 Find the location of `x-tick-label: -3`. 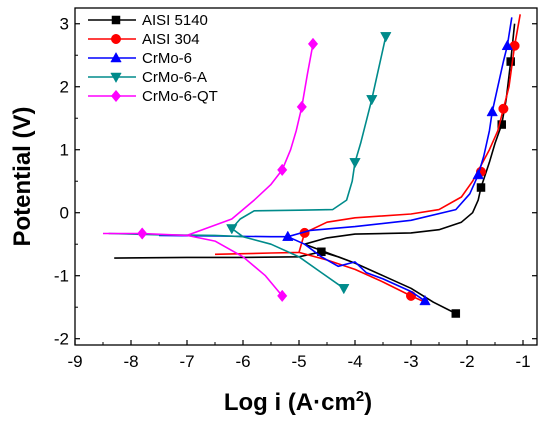

x-tick-label: -3 is located at coordinates (410, 361).